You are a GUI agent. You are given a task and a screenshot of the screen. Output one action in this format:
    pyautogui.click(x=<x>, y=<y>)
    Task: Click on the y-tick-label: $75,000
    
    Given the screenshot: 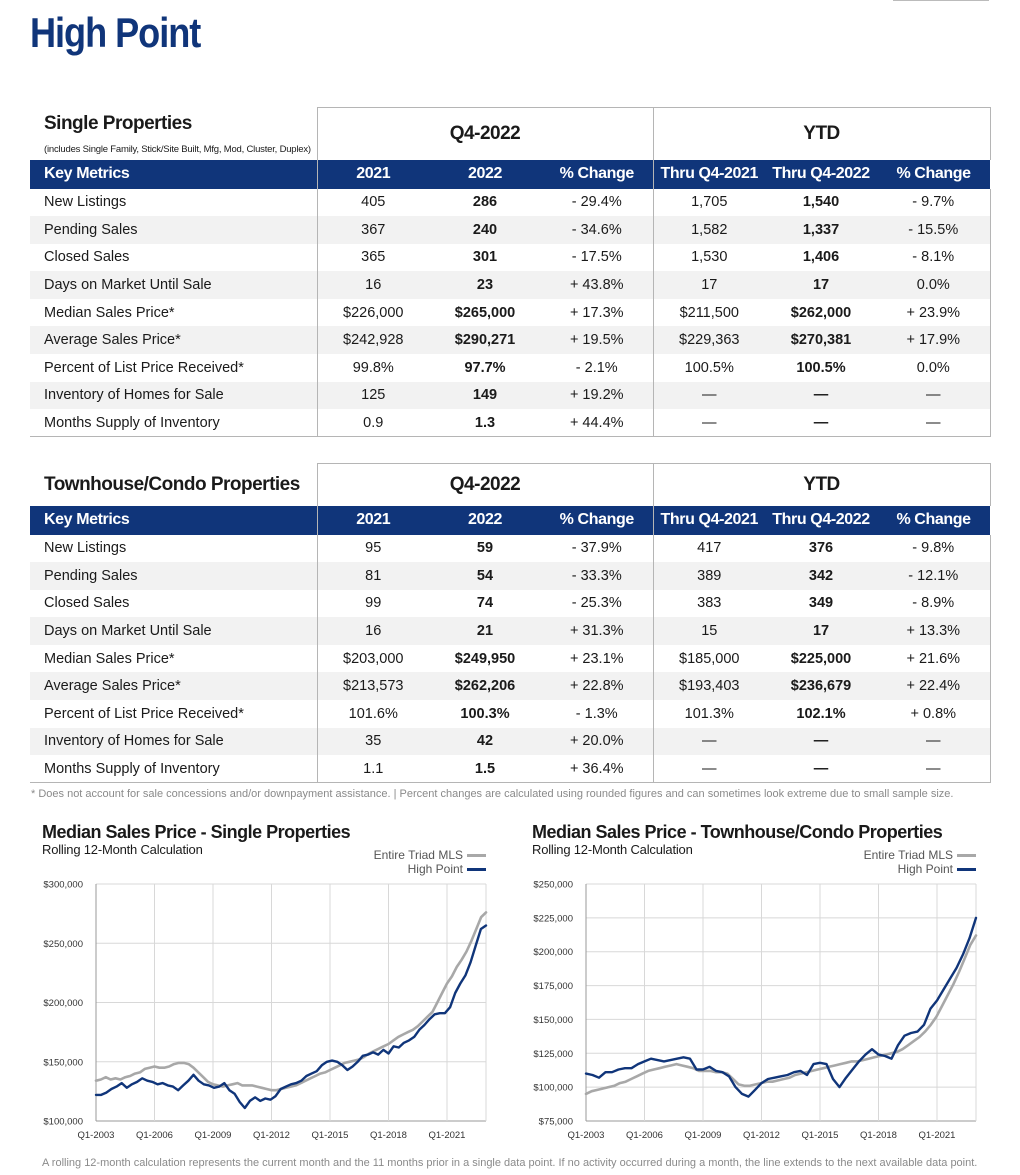 What is the action you would take?
    pyautogui.click(x=556, y=1122)
    